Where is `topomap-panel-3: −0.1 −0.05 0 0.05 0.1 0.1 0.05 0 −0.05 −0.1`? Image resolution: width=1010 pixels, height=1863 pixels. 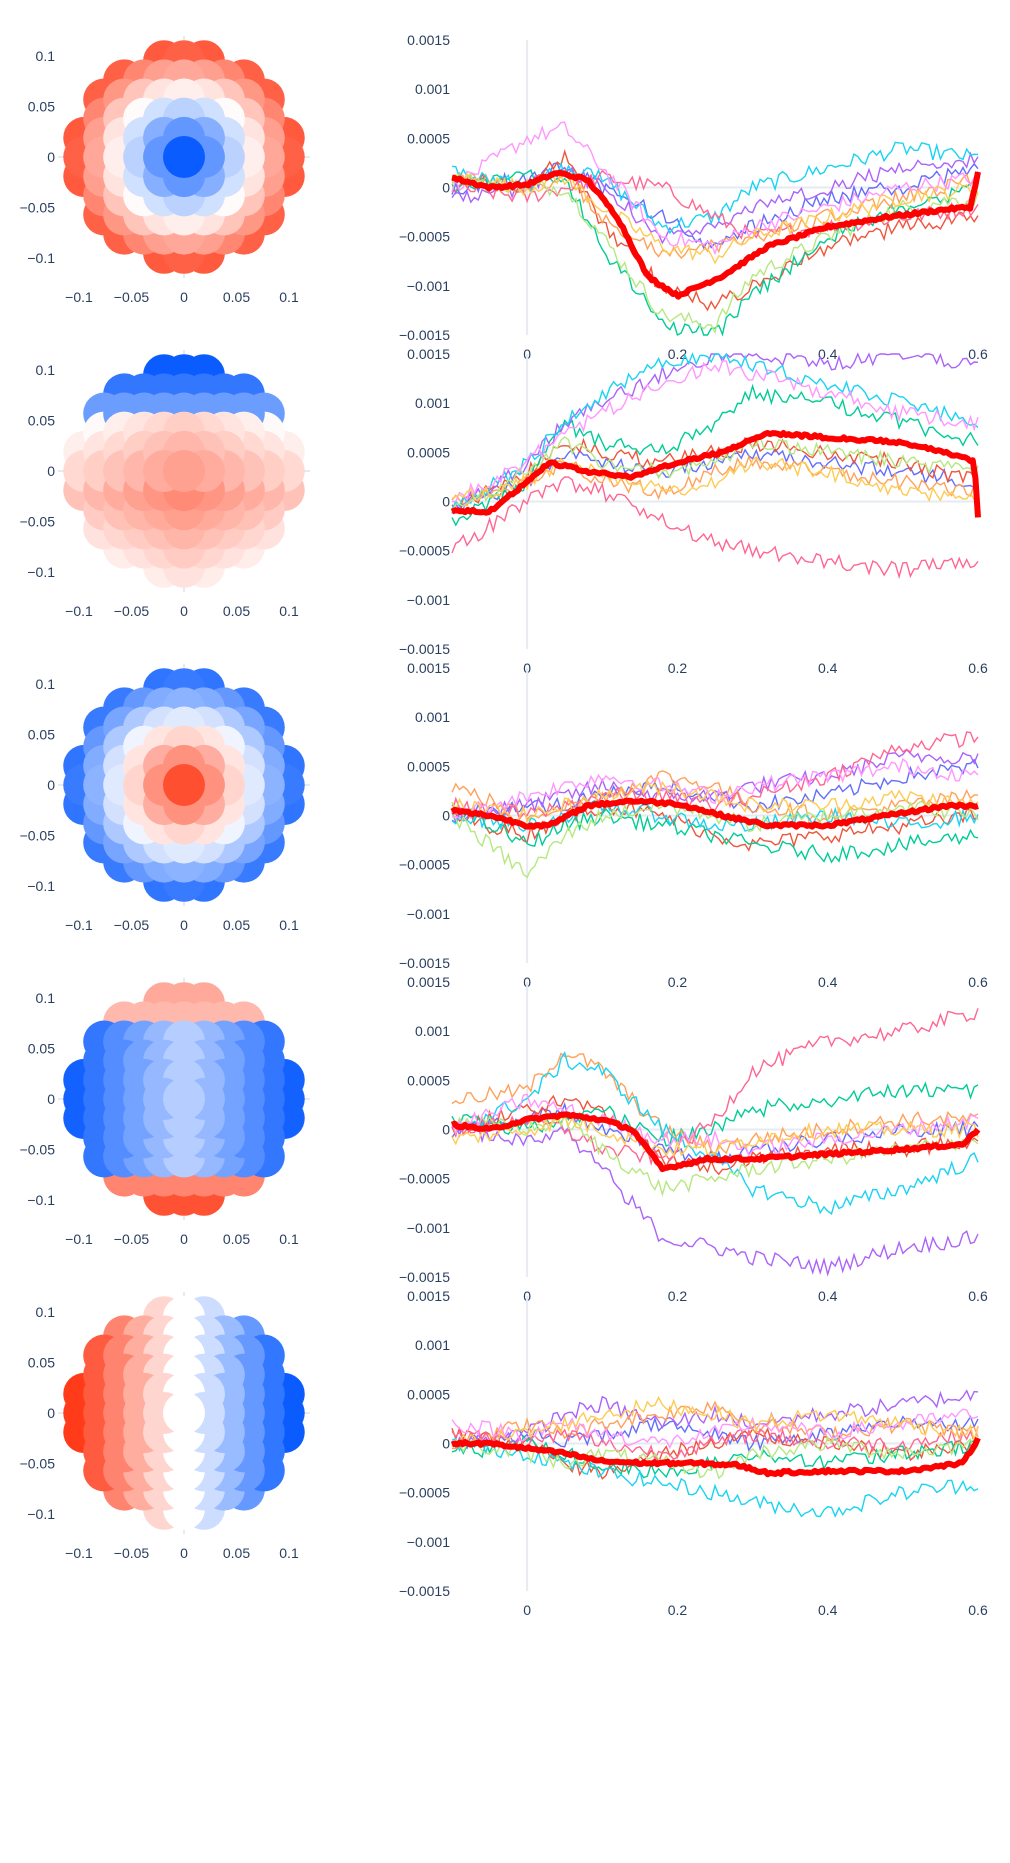
topomap-panel-3: −0.1 −0.05 0 0.05 0.1 0.1 0.05 0 −0.05 −0.1 is located at coordinates (165, 798).